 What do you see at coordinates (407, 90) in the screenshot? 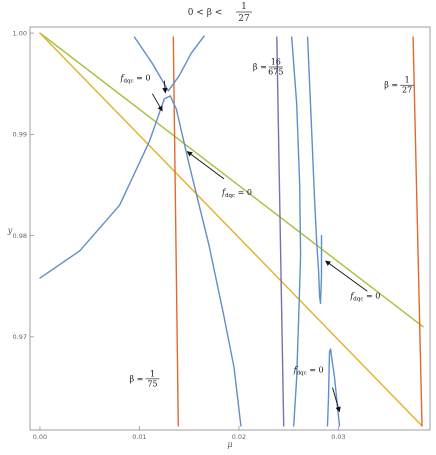
I see `annotation-fraction-den-6: 27` at bounding box center [407, 90].